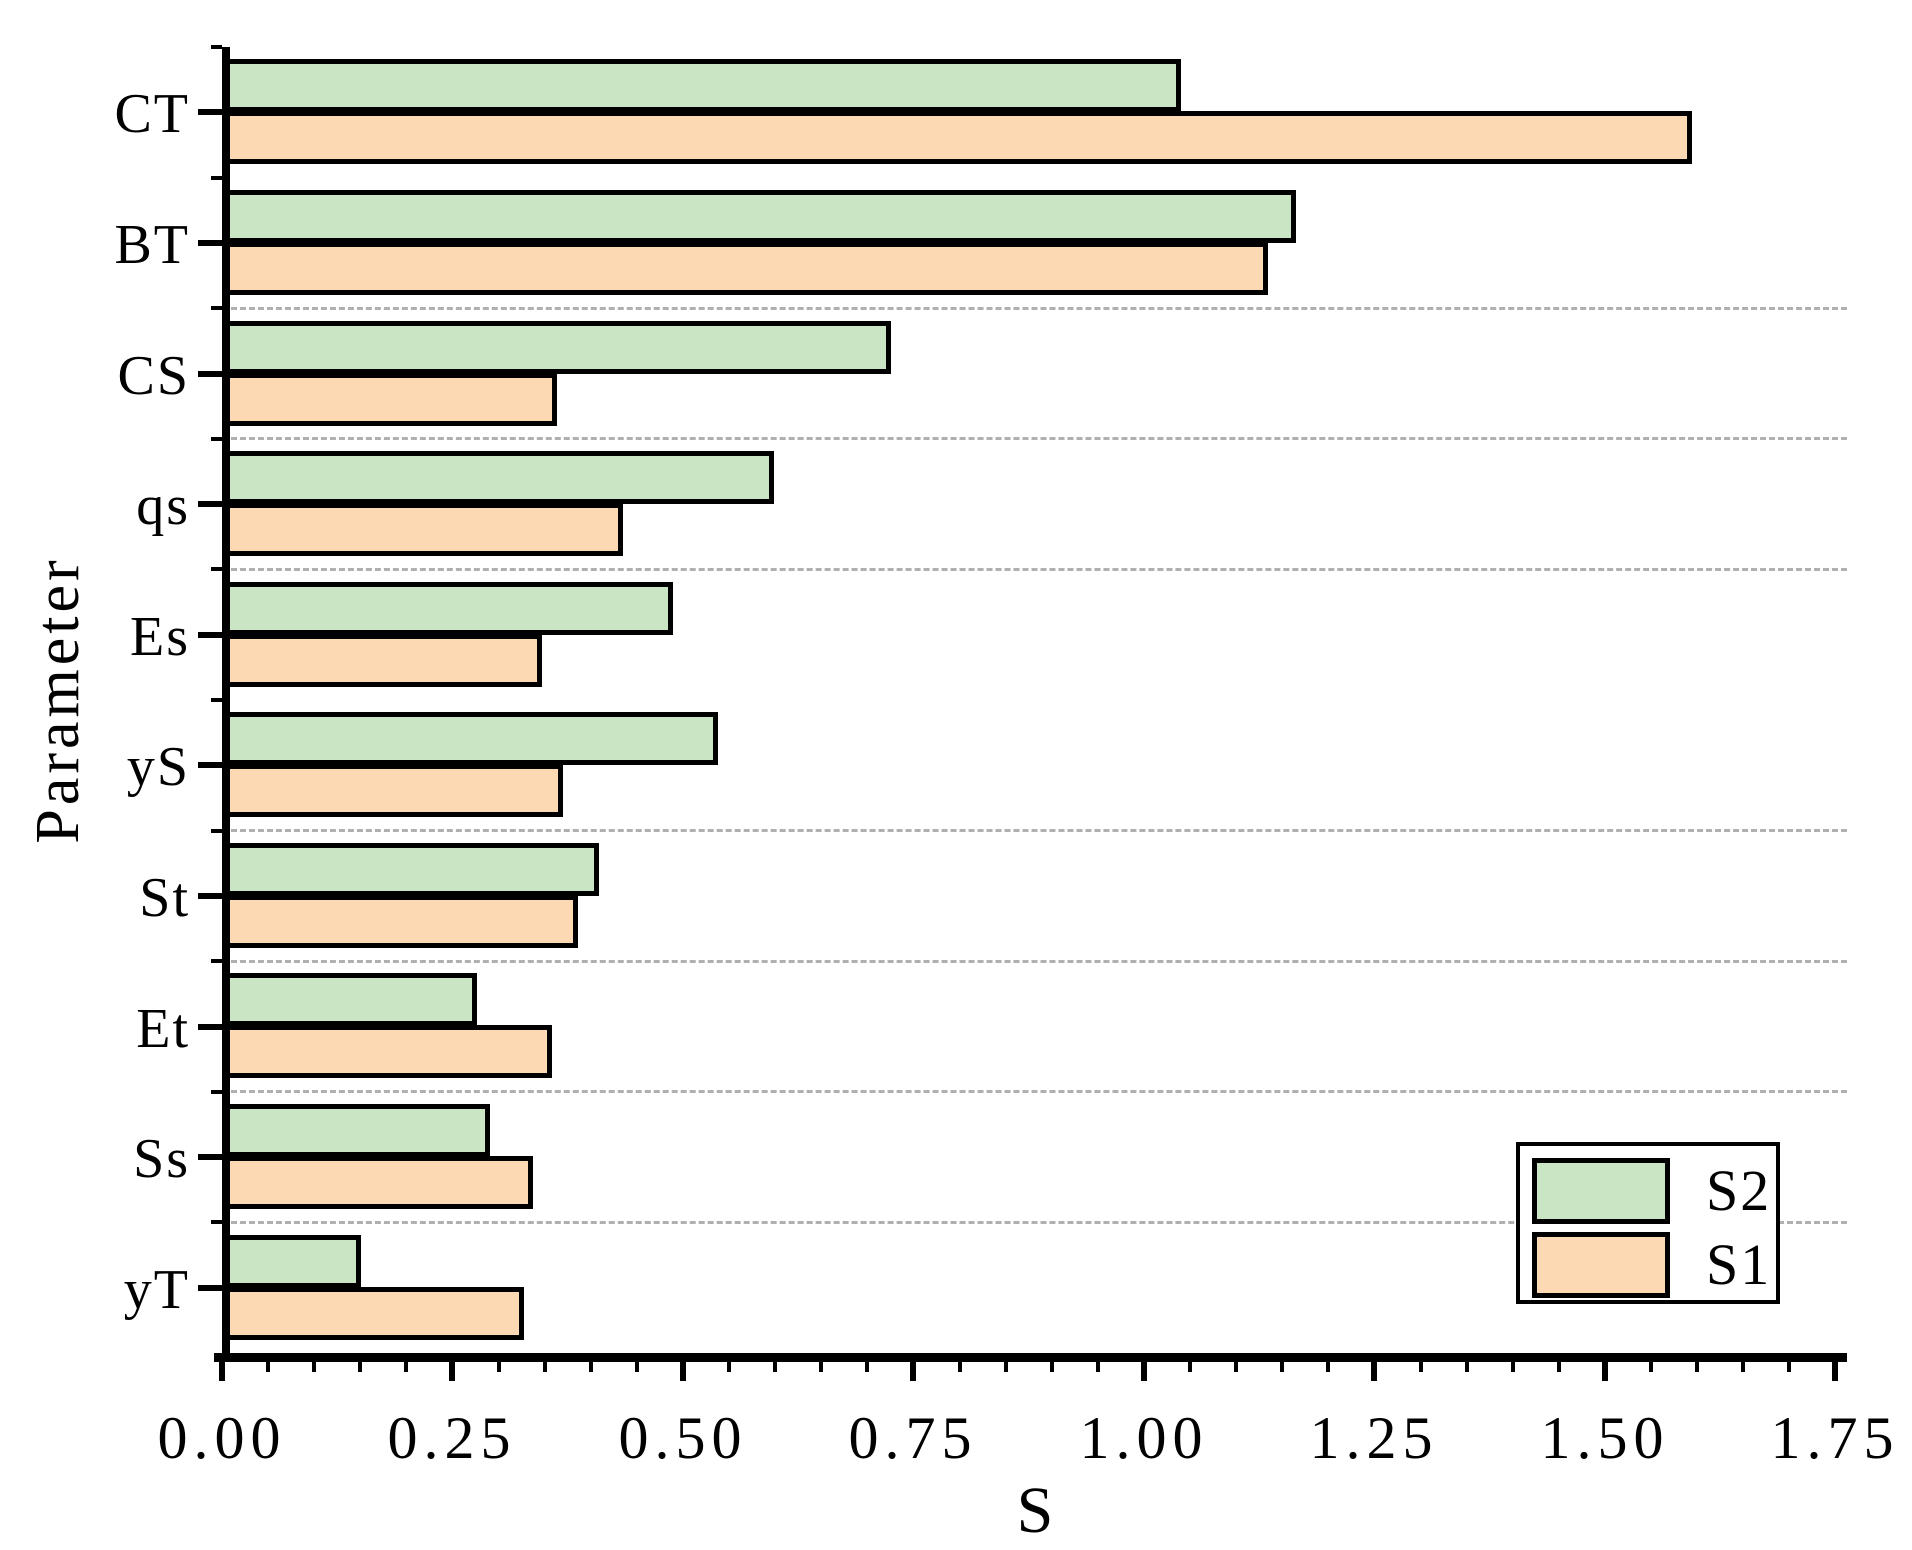 The width and height of the screenshot is (1912, 1550). What do you see at coordinates (349, 999) in the screenshot?
I see `bar-Et-S2` at bounding box center [349, 999].